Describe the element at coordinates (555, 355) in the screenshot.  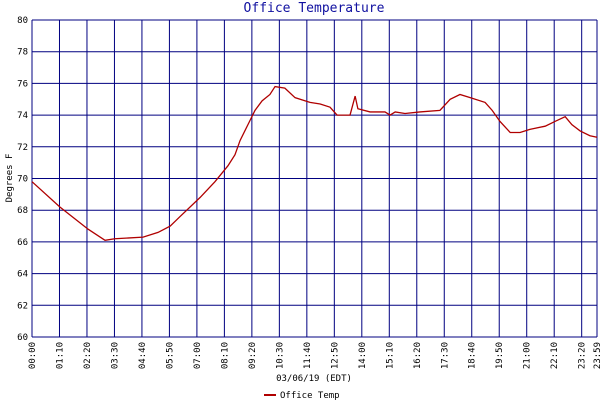
I see `x-tick-label: 22:10` at that location.